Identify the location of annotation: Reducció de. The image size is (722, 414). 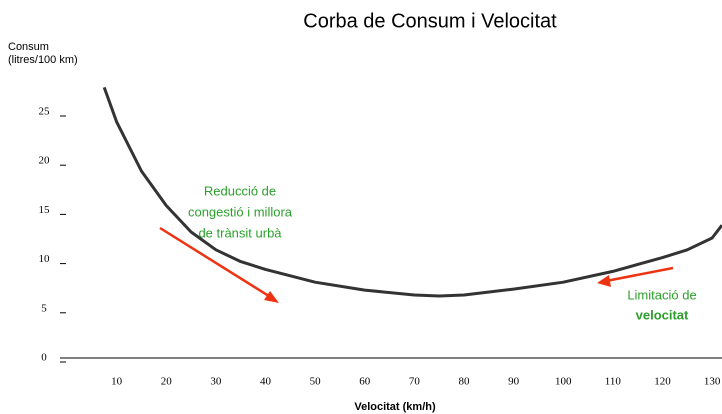
(240, 190).